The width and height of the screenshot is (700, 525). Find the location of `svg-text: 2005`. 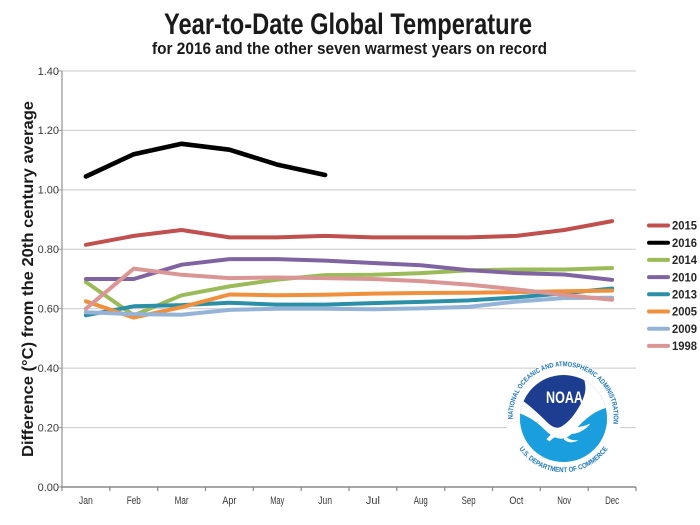

svg-text: 2005 is located at coordinates (685, 313).